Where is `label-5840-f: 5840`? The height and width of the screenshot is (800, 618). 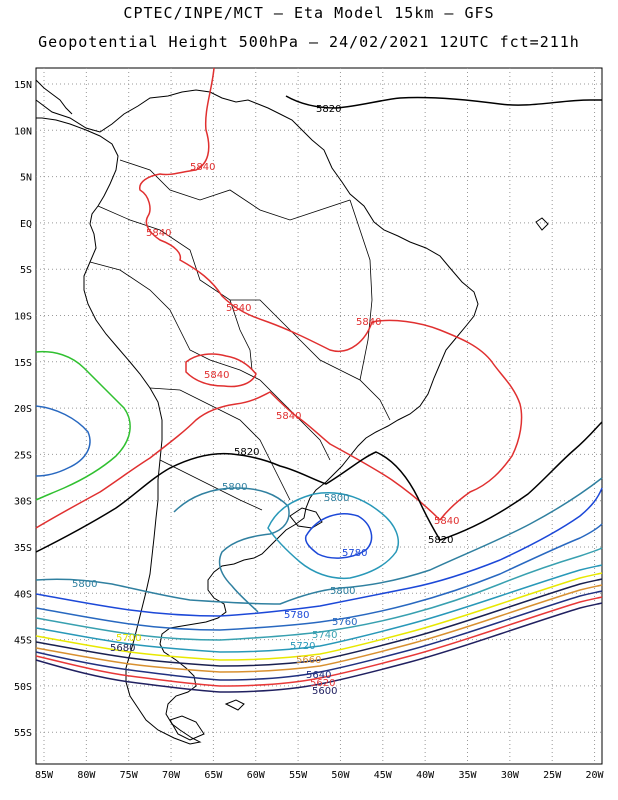
label-5840-f: 5840 is located at coordinates (288, 416).